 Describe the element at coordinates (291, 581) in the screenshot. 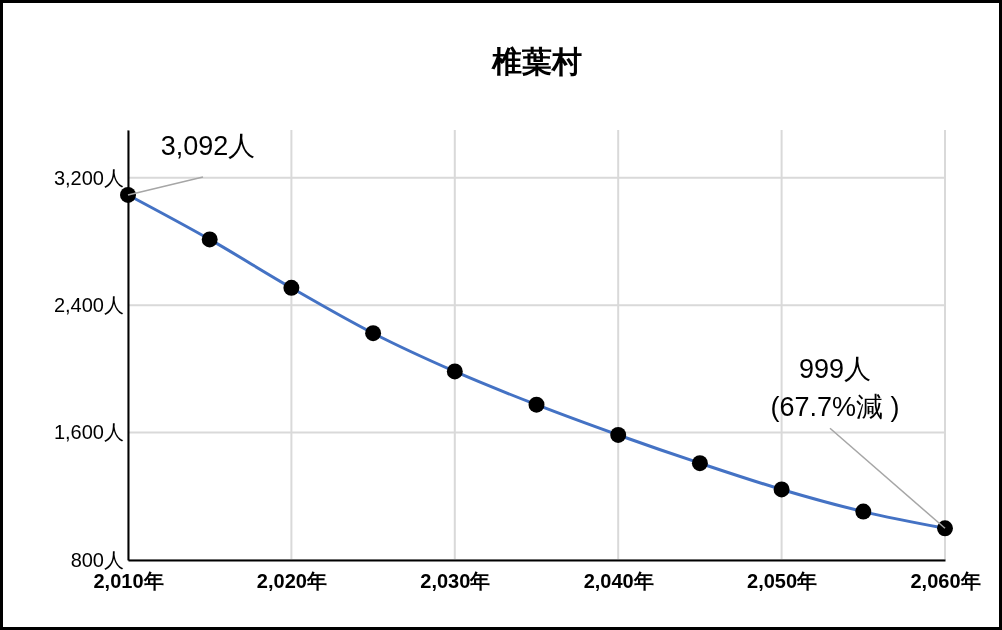

I see `x-tick-label: 2,020年` at that location.